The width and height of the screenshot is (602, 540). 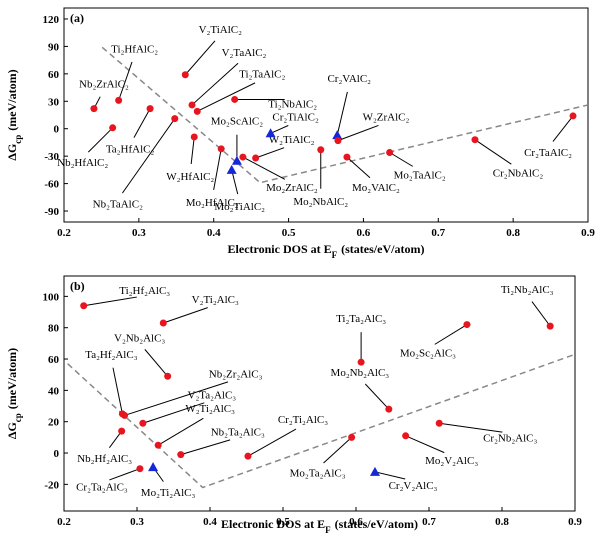 What do you see at coordinates (51, 20) in the screenshot?
I see `y-tick-label: 120` at bounding box center [51, 20].